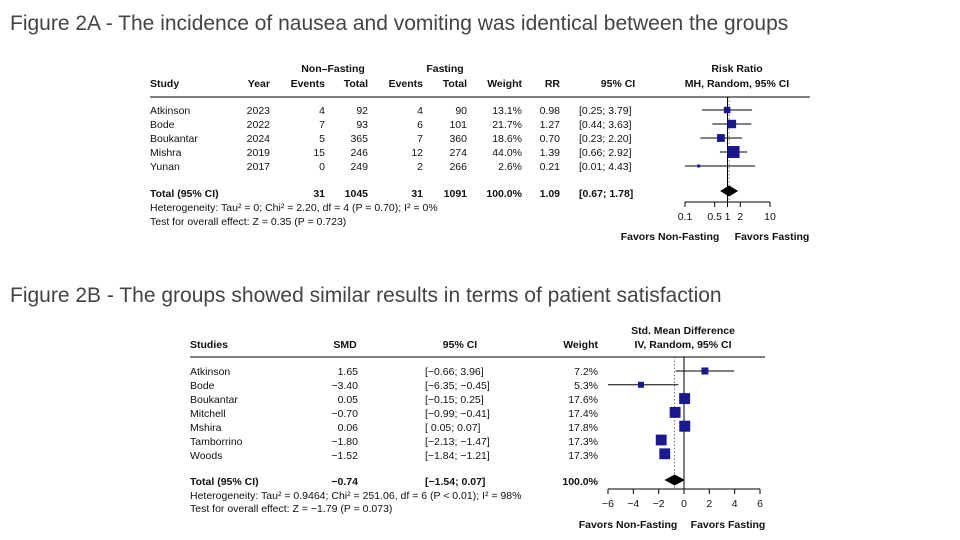 The image size is (960, 540). Describe the element at coordinates (344, 482) in the screenshot. I see `total-smd: −0.74` at that location.